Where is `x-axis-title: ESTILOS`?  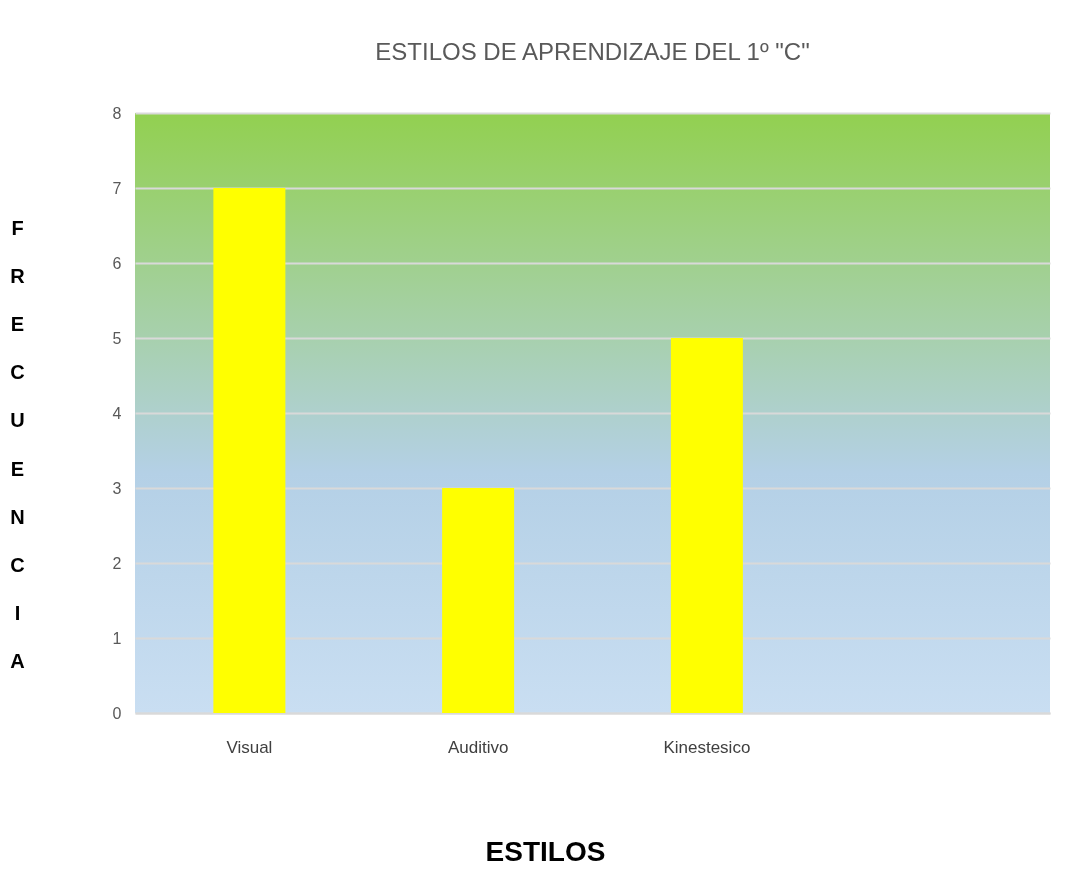 x-axis-title: ESTILOS is located at coordinates (545, 851).